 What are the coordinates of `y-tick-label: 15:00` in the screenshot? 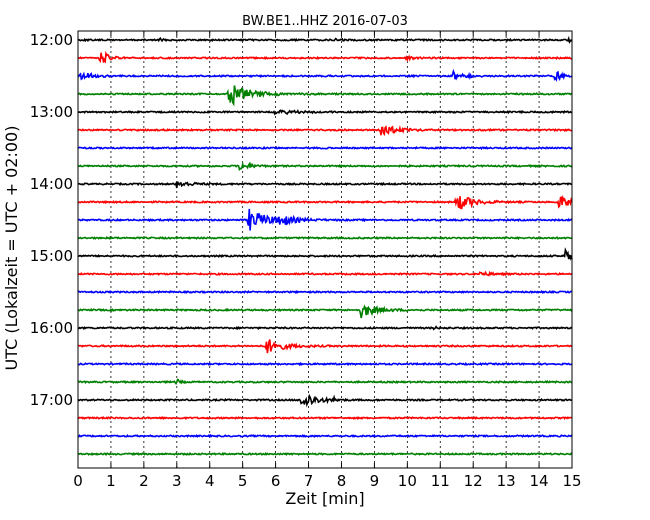 It's located at (51, 256).